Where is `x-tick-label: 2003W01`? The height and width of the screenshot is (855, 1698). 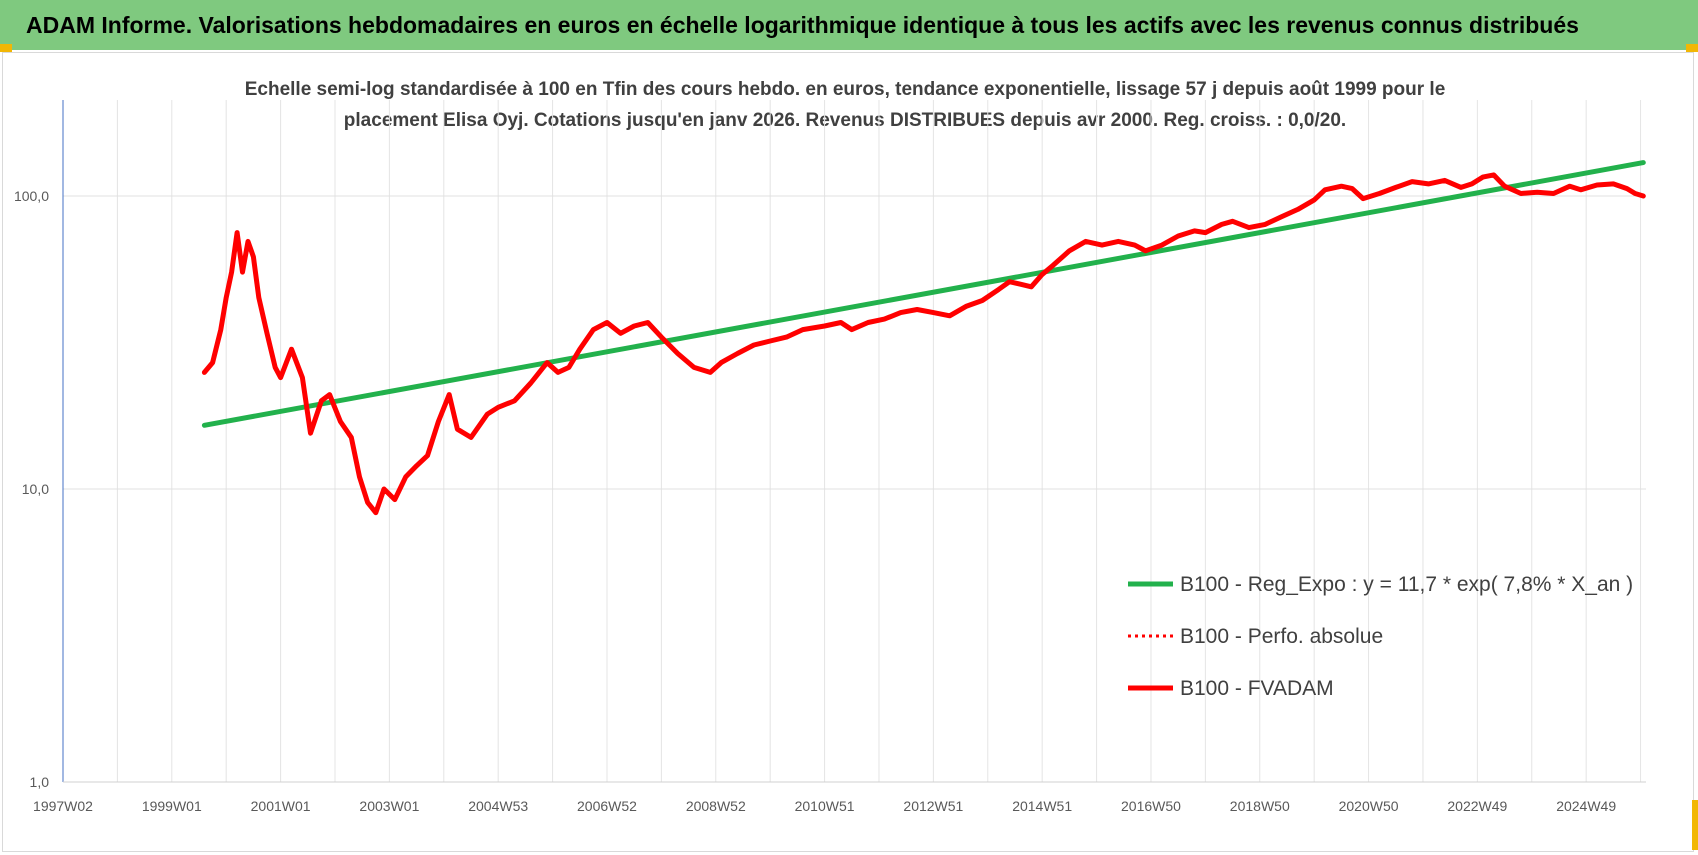
x-tick-label: 2003W01 is located at coordinates (389, 806).